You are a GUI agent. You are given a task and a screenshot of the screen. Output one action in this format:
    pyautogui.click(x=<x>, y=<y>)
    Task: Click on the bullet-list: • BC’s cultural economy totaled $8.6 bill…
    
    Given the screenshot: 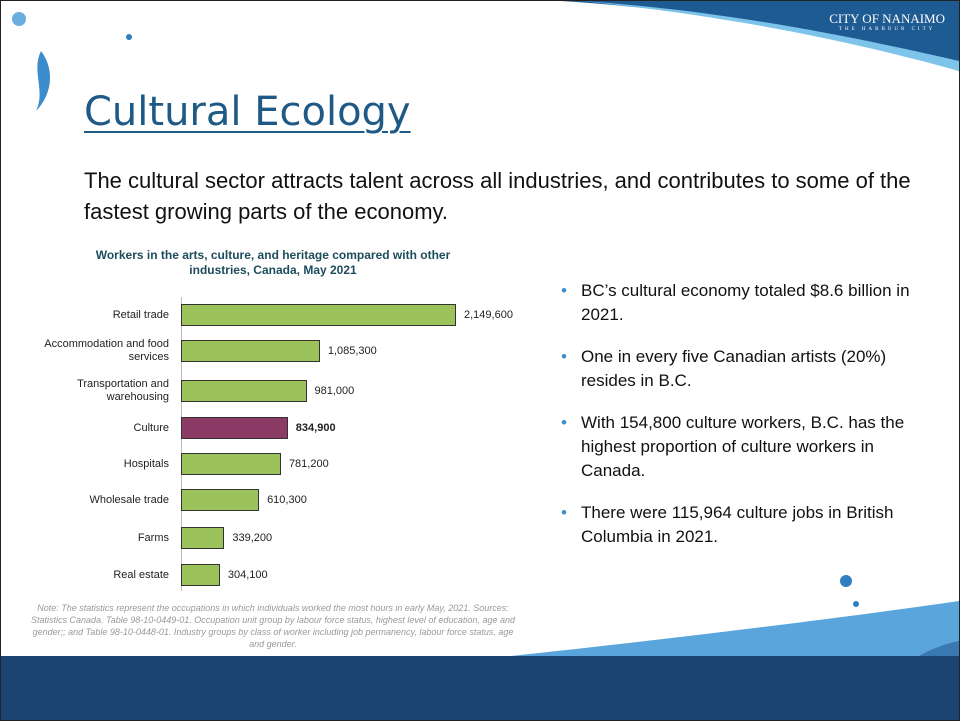 What is the action you would take?
    pyautogui.click(x=741, y=423)
    